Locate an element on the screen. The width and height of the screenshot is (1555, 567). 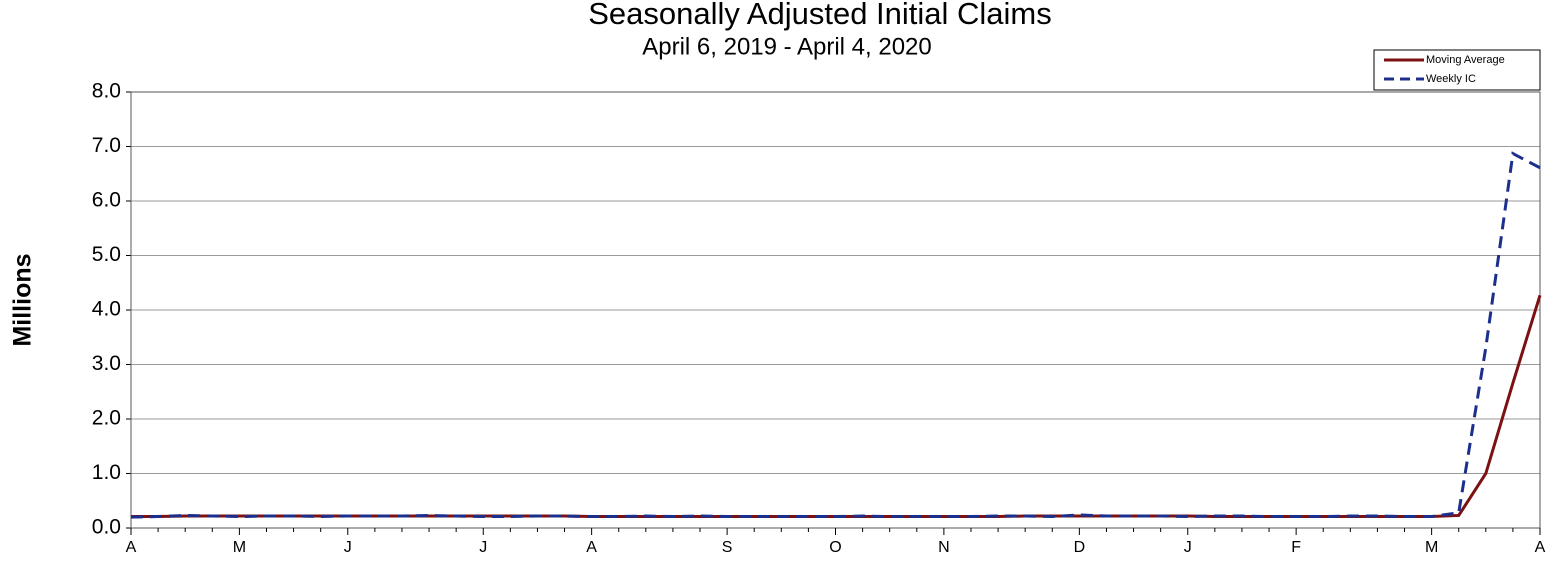
y-tick-label: 2.0 is located at coordinates (106, 418).